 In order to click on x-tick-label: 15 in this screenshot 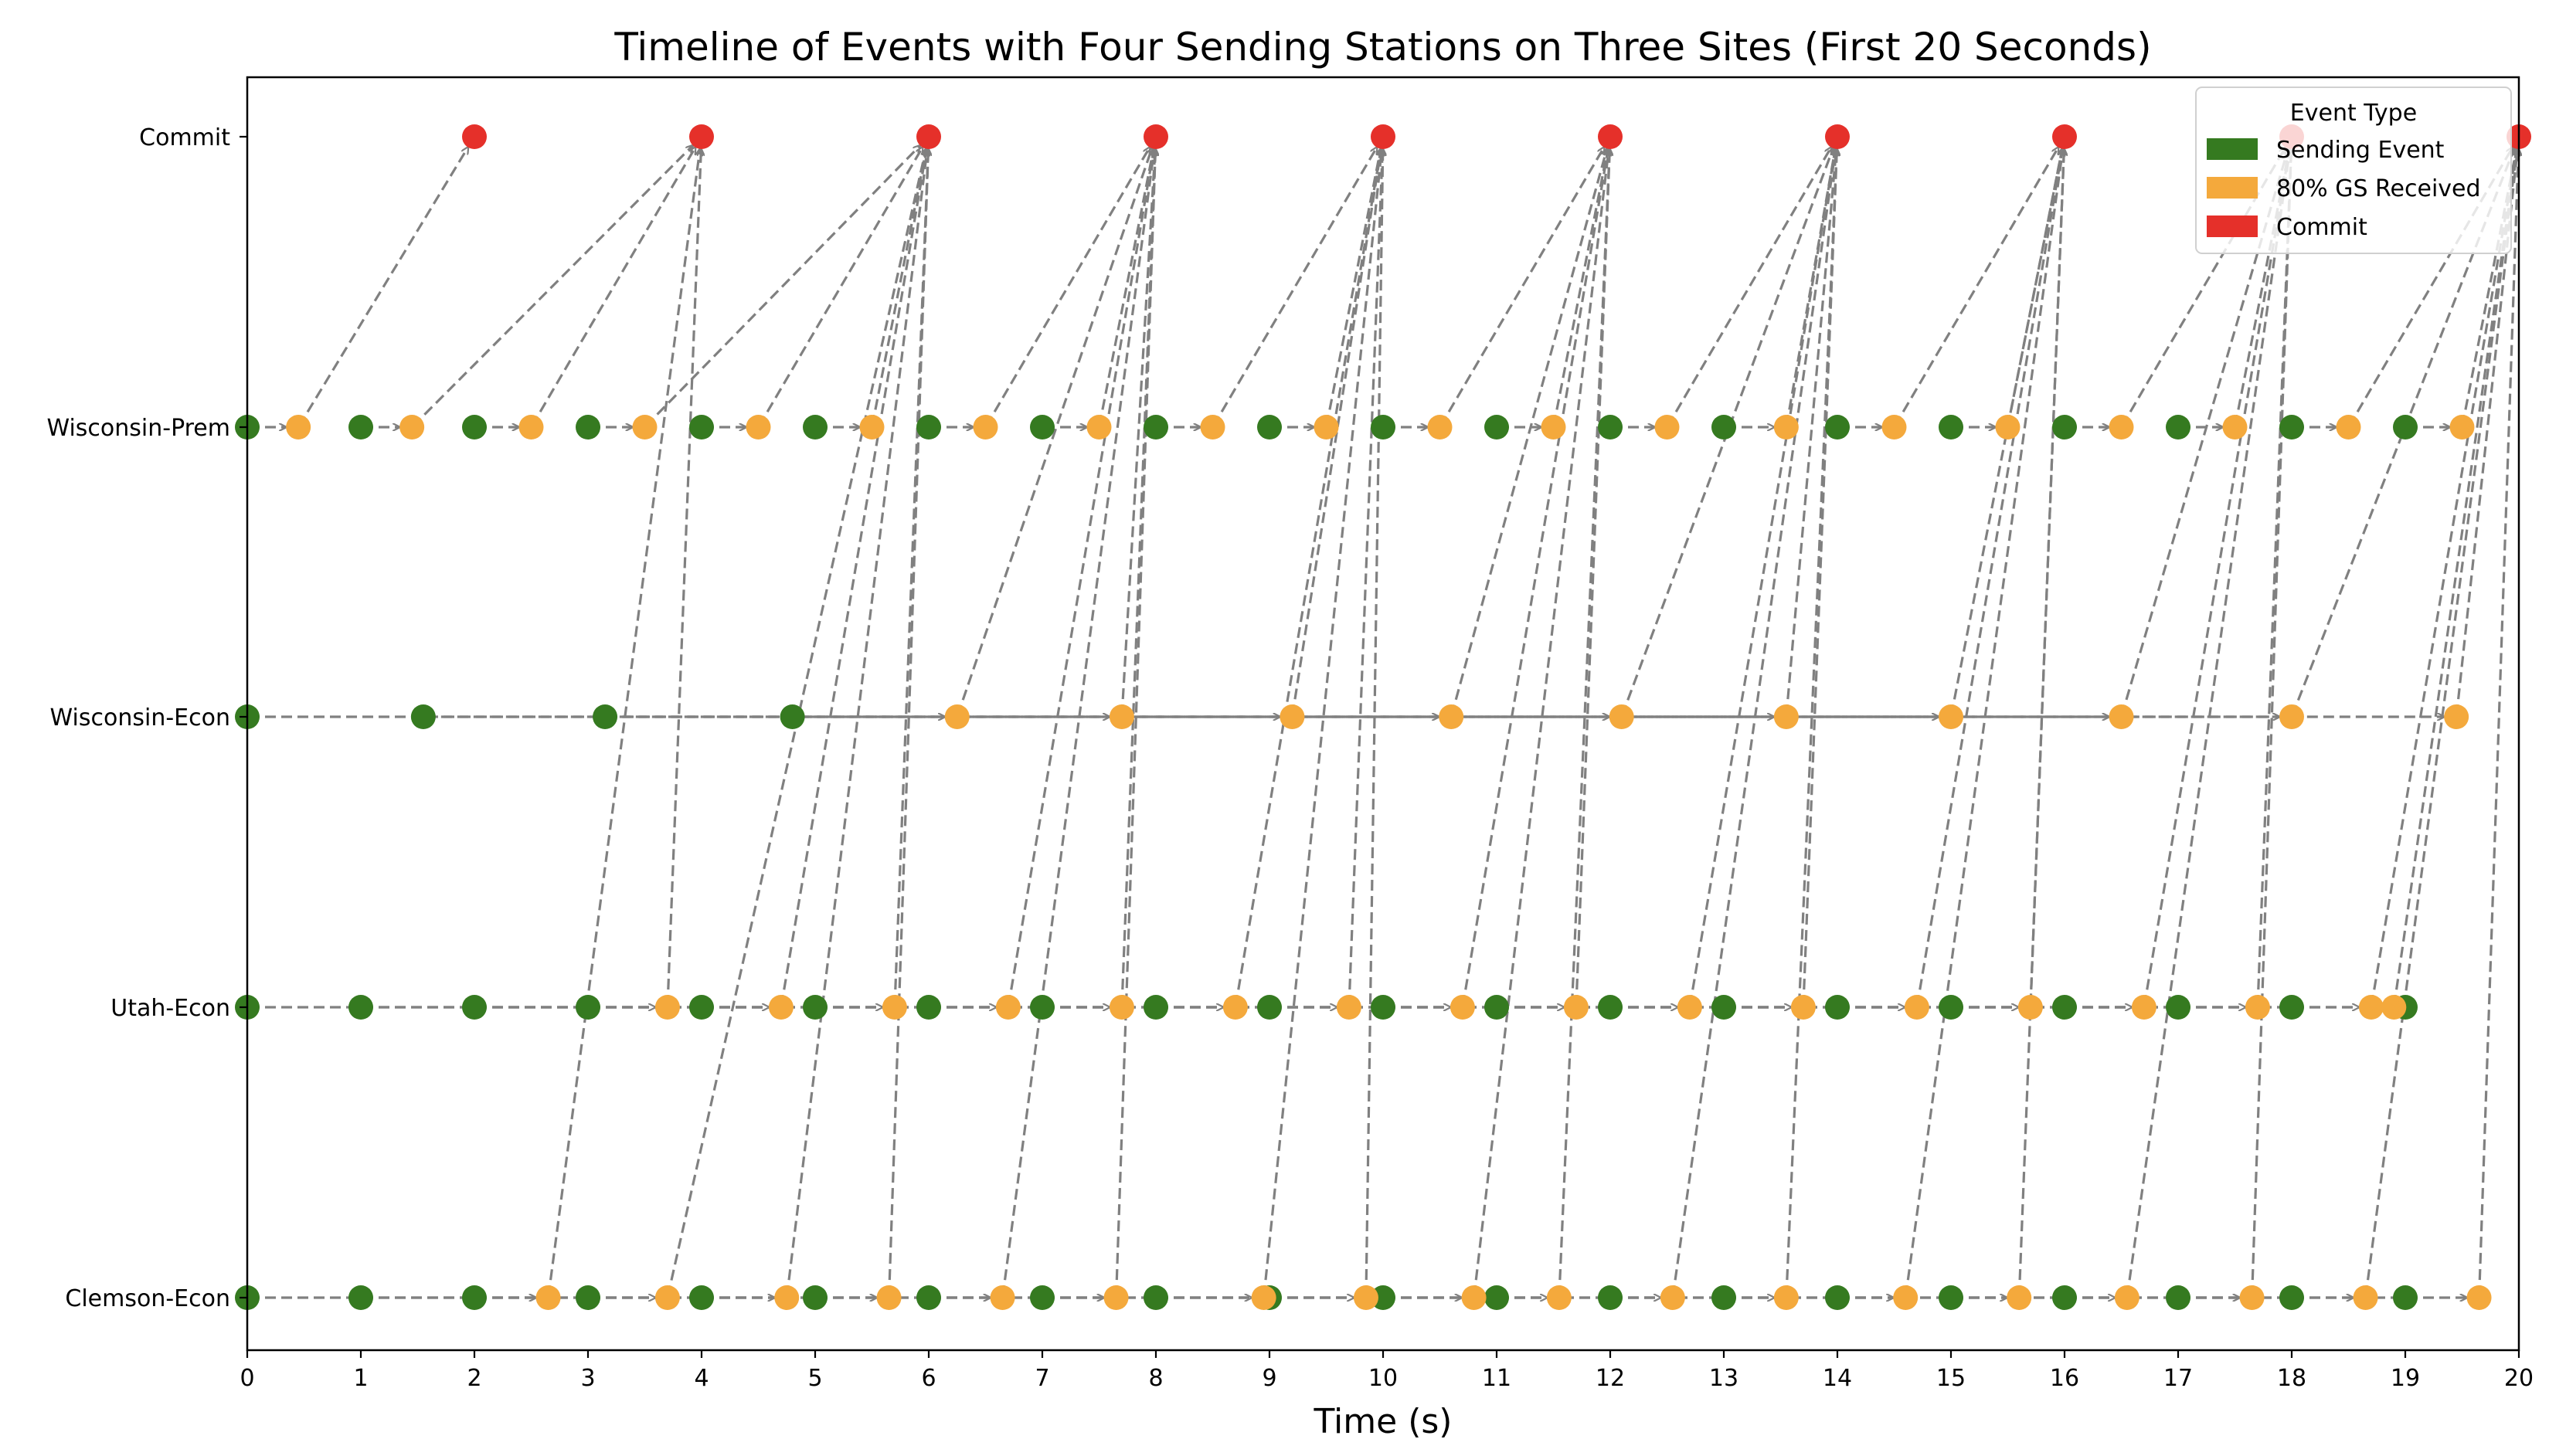, I will do `click(1951, 1378)`.